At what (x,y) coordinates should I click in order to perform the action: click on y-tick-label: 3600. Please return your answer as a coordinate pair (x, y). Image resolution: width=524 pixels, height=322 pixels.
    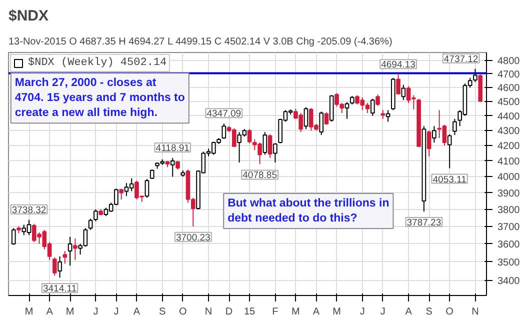
    Looking at the image, I should click on (509, 244).